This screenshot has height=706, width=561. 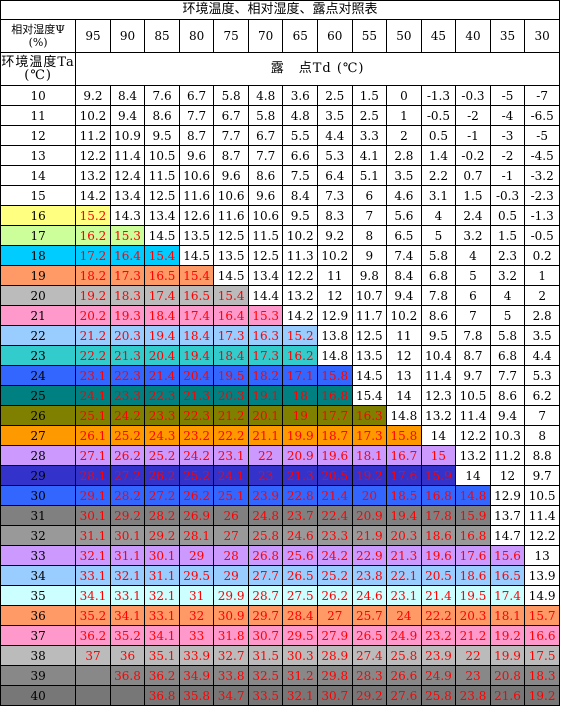 I want to click on dew-point-cell: 15.9, so click(x=438, y=475).